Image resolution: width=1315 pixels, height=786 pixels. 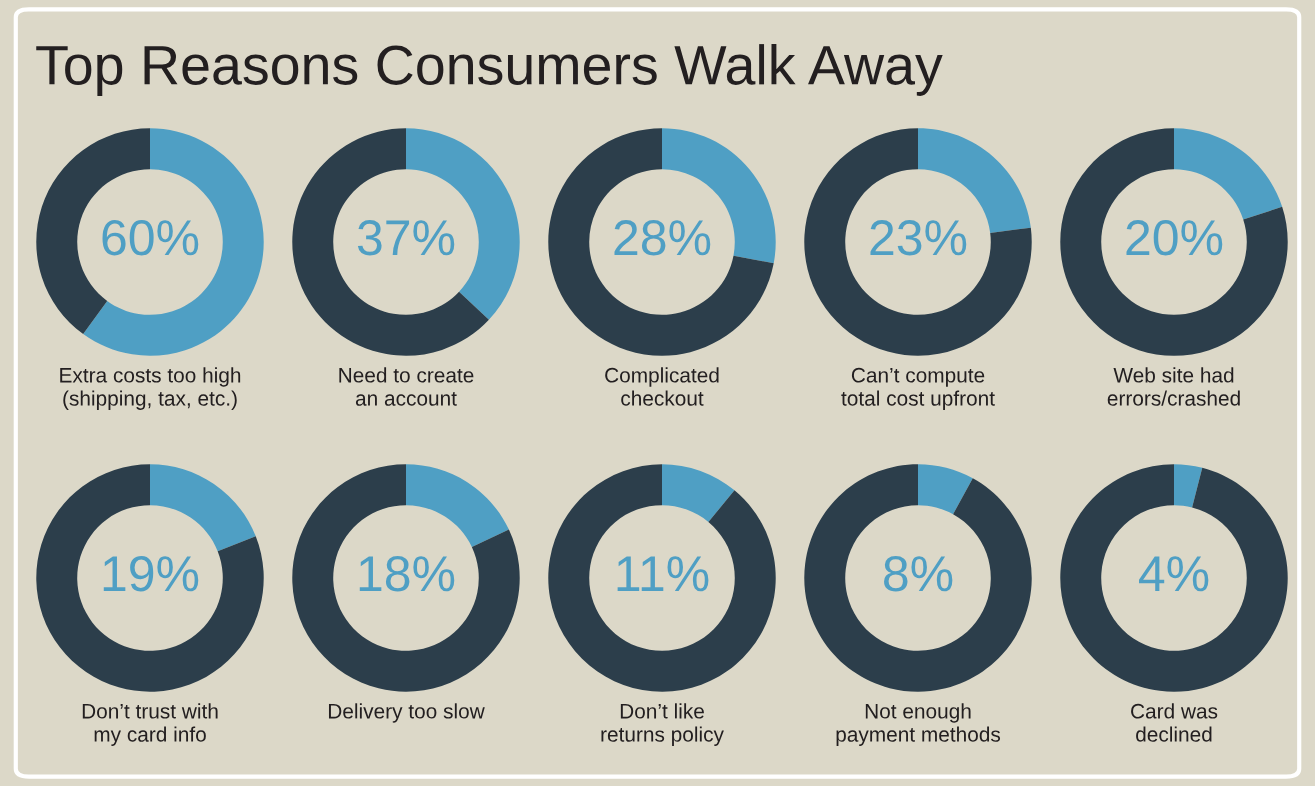 What do you see at coordinates (489, 70) in the screenshot?
I see `text: Top Reasons Consumers Walk Away` at bounding box center [489, 70].